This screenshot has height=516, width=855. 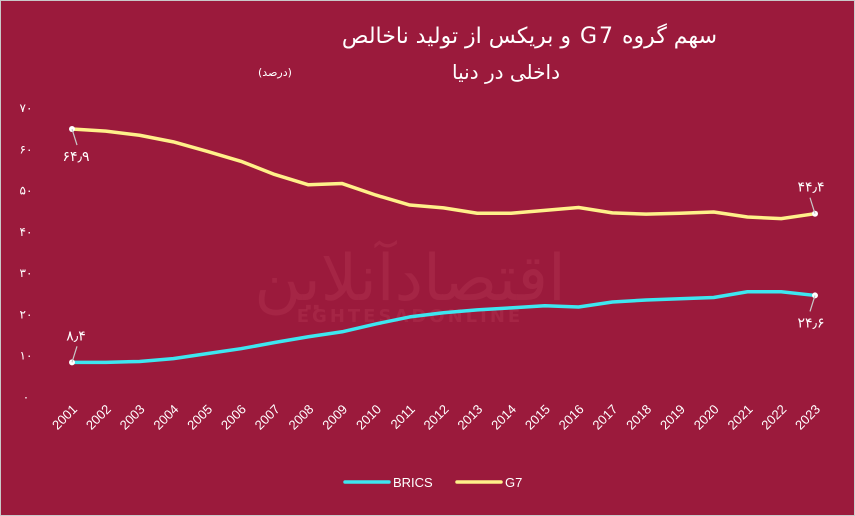 What do you see at coordinates (537, 417) in the screenshot?
I see `x-tick-label: 2015` at bounding box center [537, 417].